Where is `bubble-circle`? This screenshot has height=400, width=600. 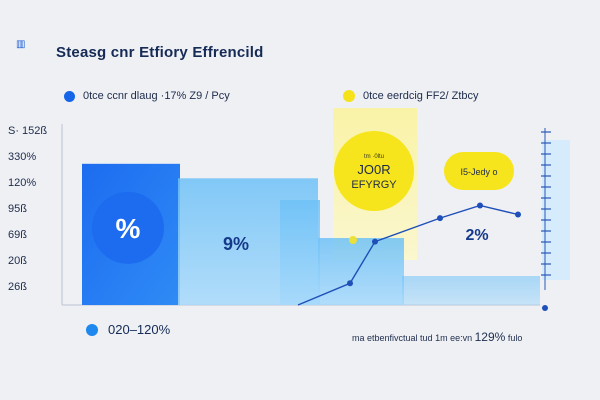
bubble-circle is located at coordinates (374, 171).